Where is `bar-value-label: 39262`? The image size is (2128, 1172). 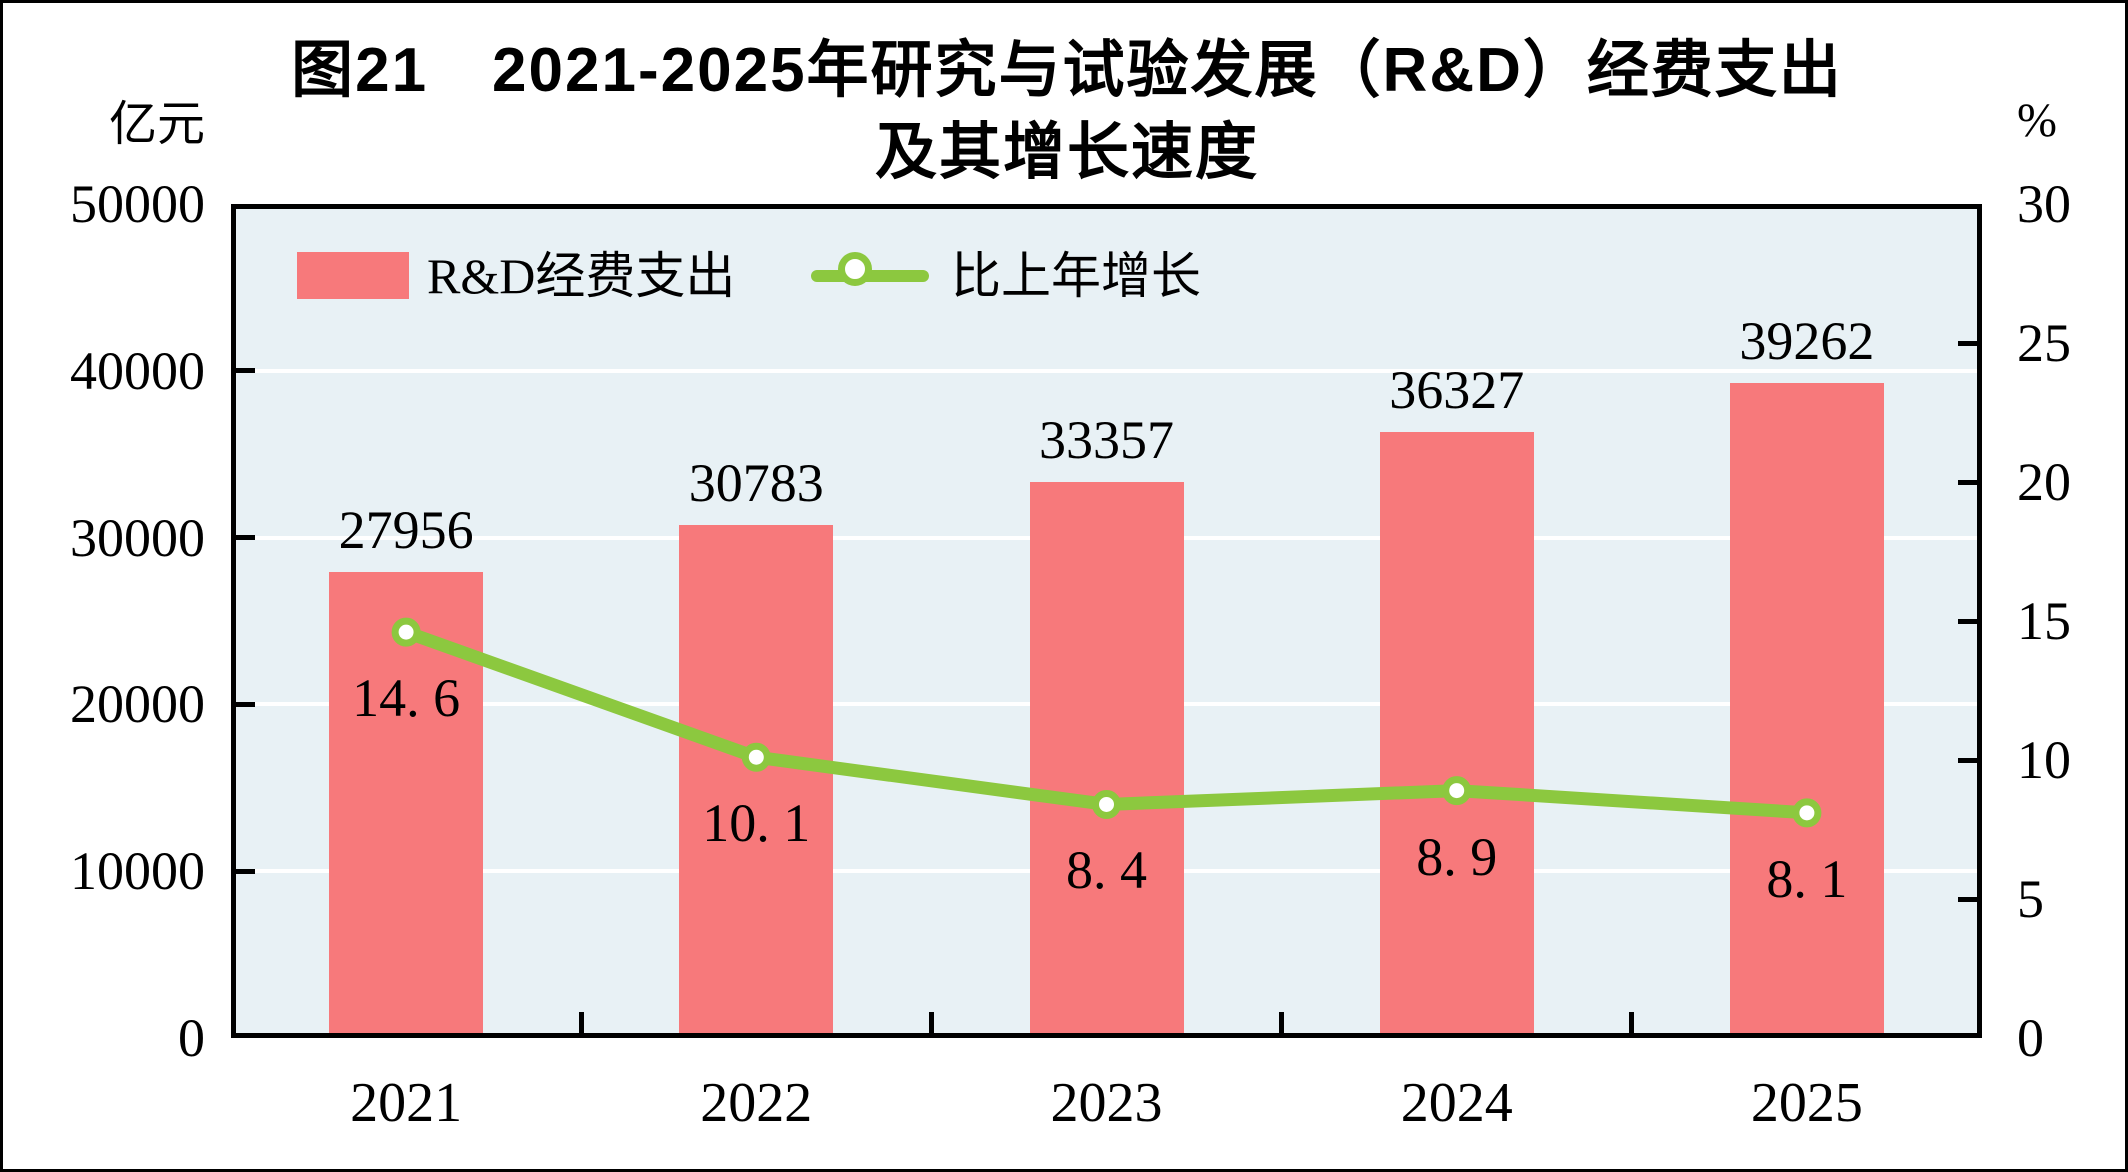 bar-value-label: 39262 is located at coordinates (1807, 341).